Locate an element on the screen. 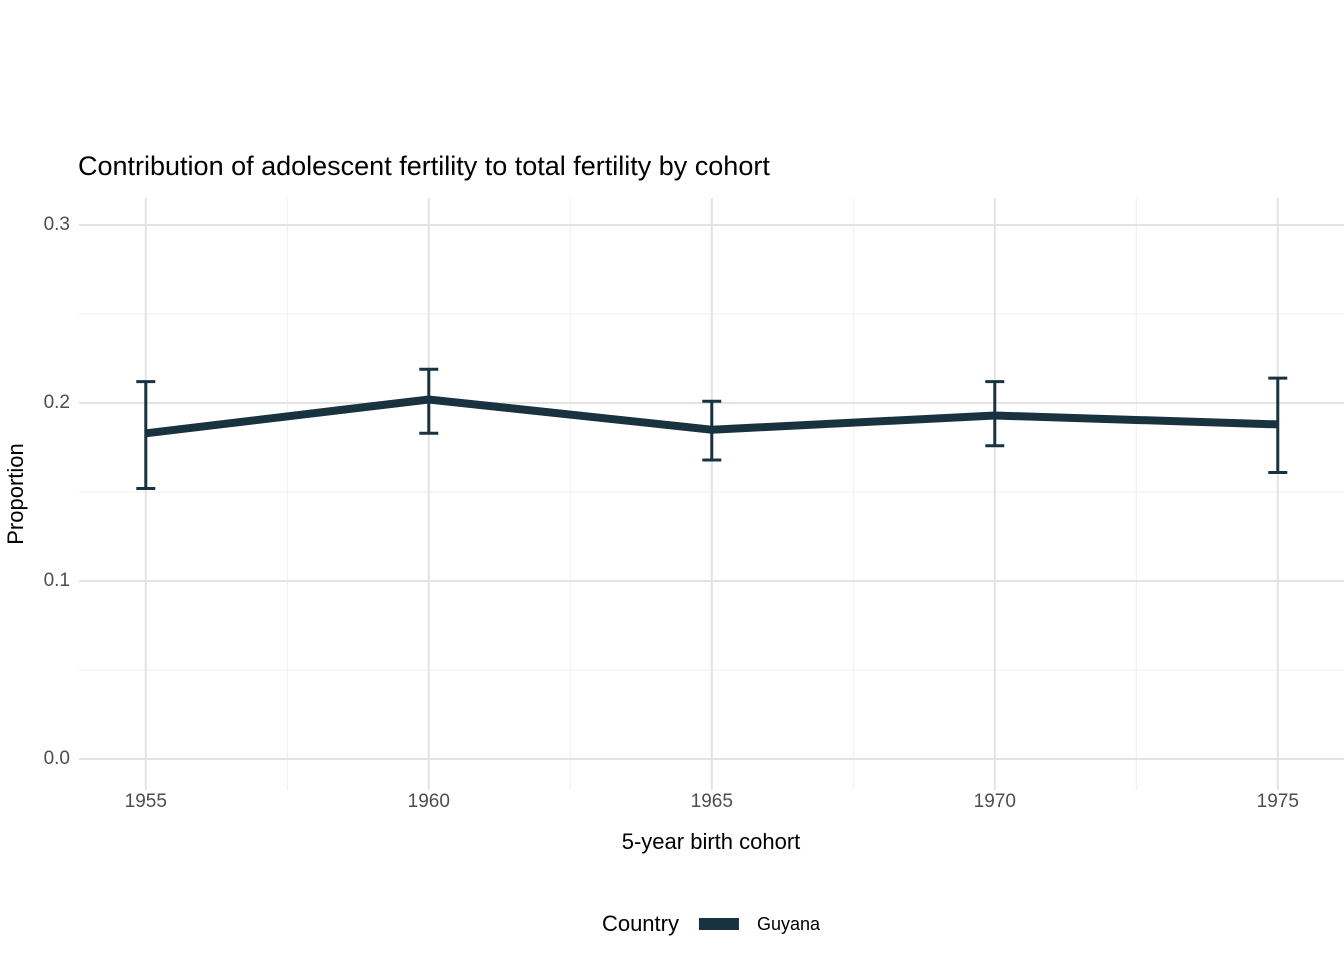  legend-item-label: Guyana is located at coordinates (789, 923).